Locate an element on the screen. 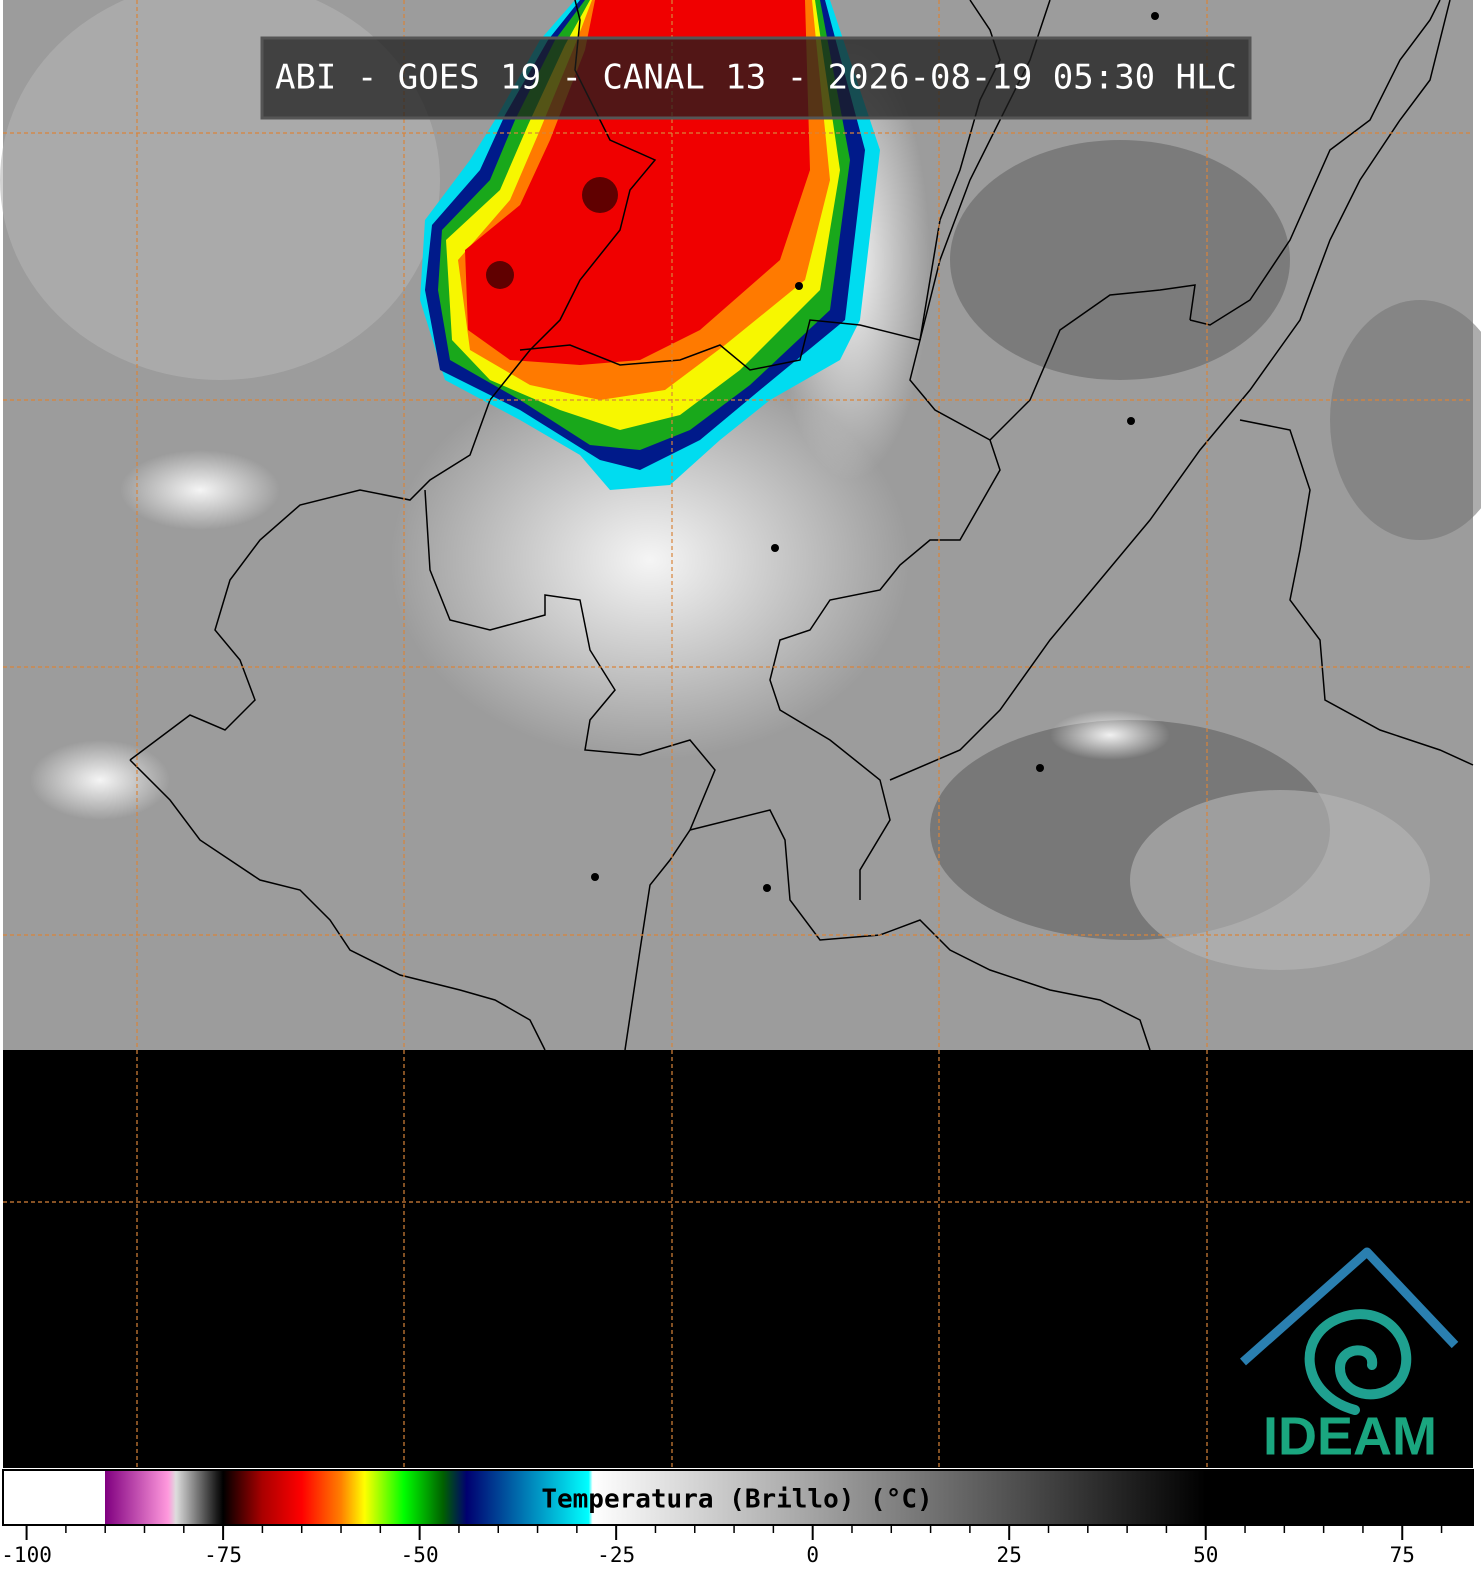 This screenshot has height=1581, width=1481. tick-label: 25 is located at coordinates (1009, 1555).